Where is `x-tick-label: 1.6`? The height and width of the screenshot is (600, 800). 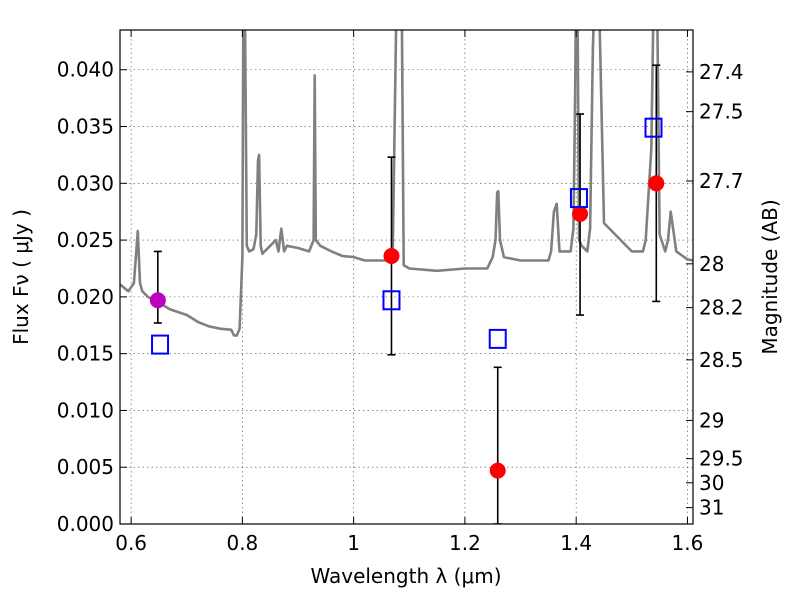 x-tick-label: 1.6 is located at coordinates (688, 543).